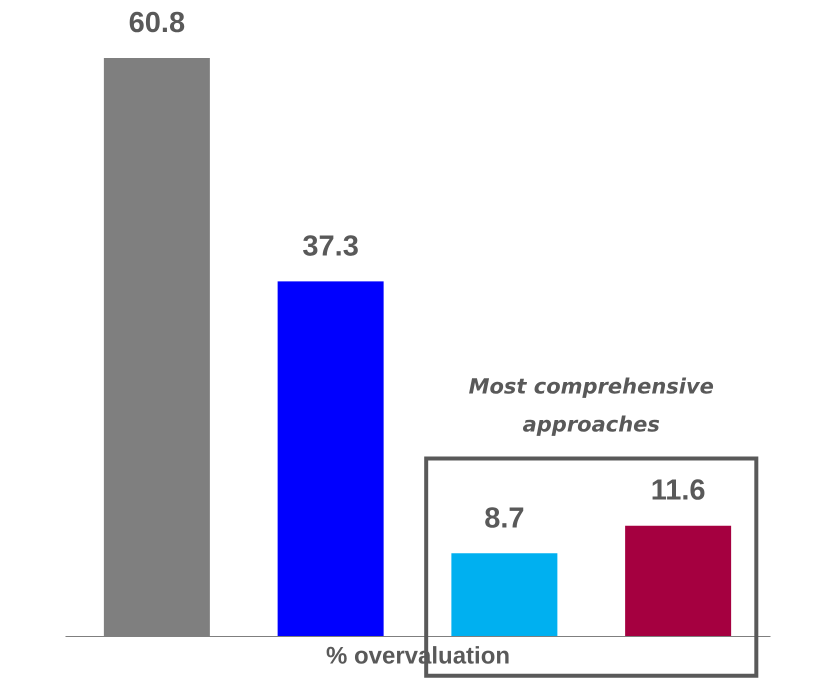 The height and width of the screenshot is (691, 816). What do you see at coordinates (330, 246) in the screenshot?
I see `data-label: 37.3` at bounding box center [330, 246].